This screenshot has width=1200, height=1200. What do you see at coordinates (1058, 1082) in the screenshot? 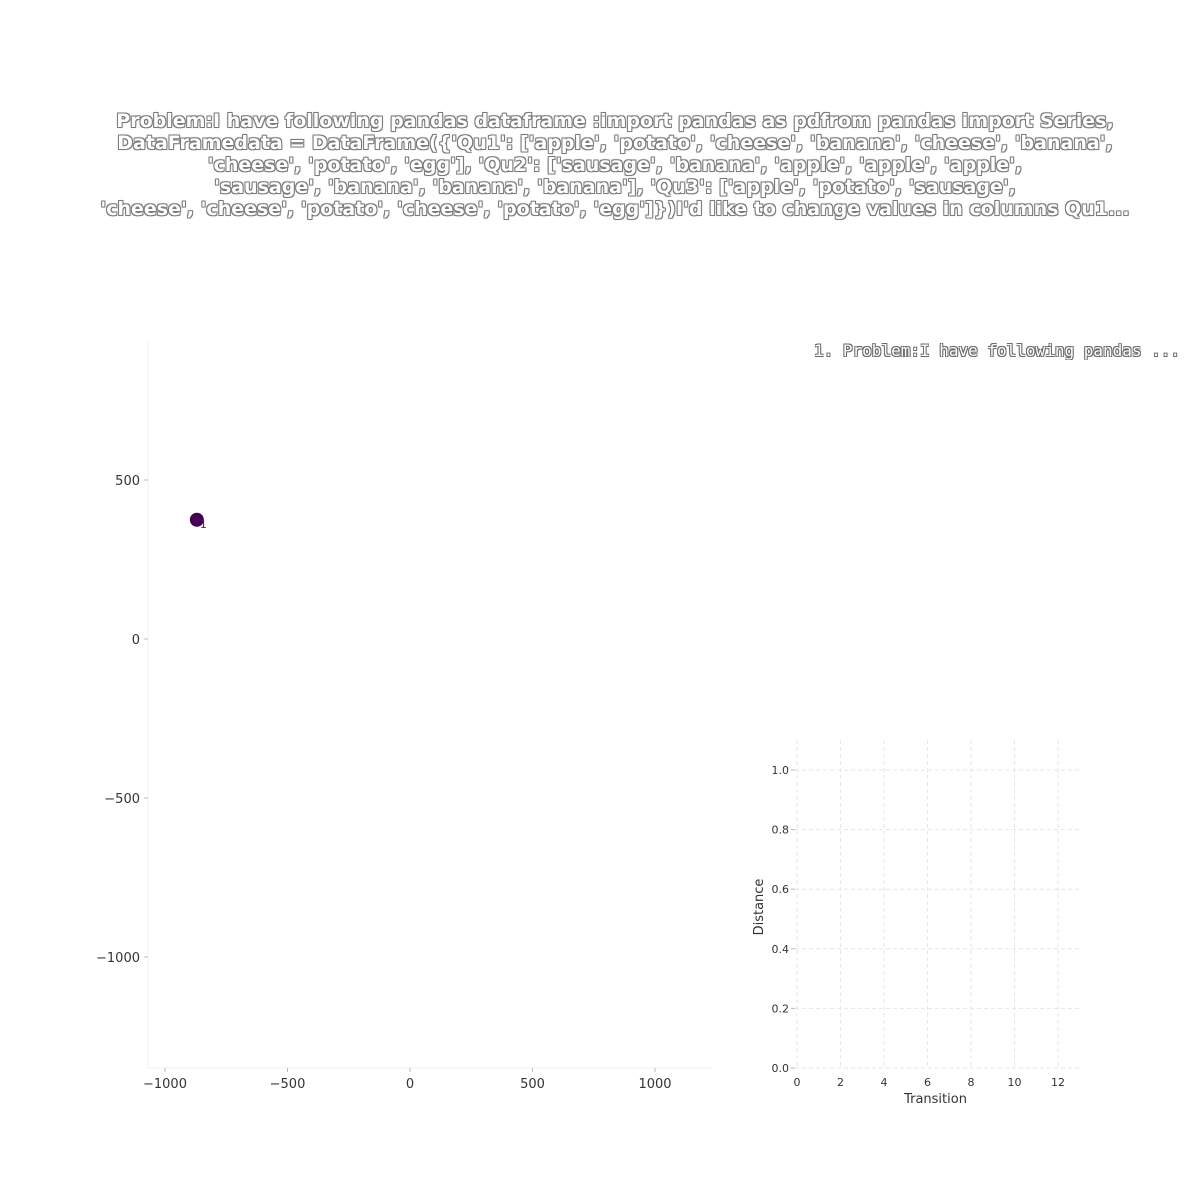
I see `x-tick-label: 12` at bounding box center [1058, 1082].